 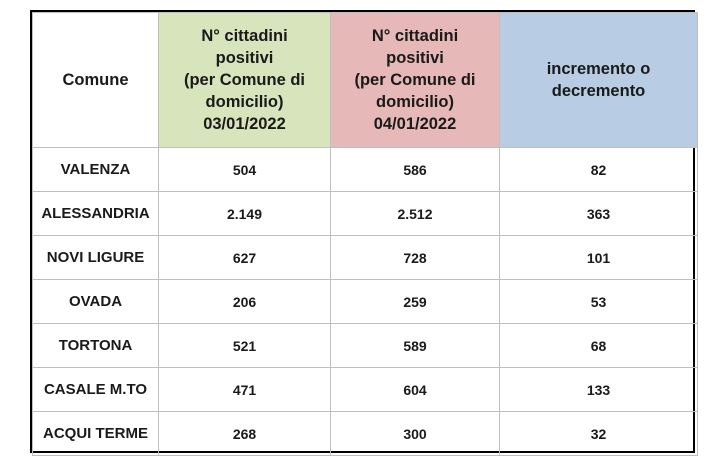 I want to click on header-date1-line: positivi, so click(x=244, y=58).